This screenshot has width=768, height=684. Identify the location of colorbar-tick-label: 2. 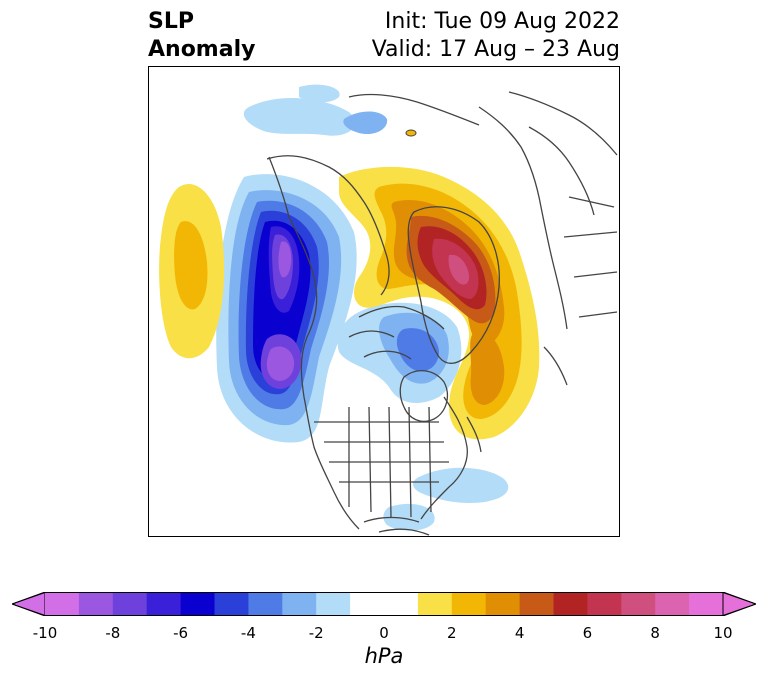
(452, 633).